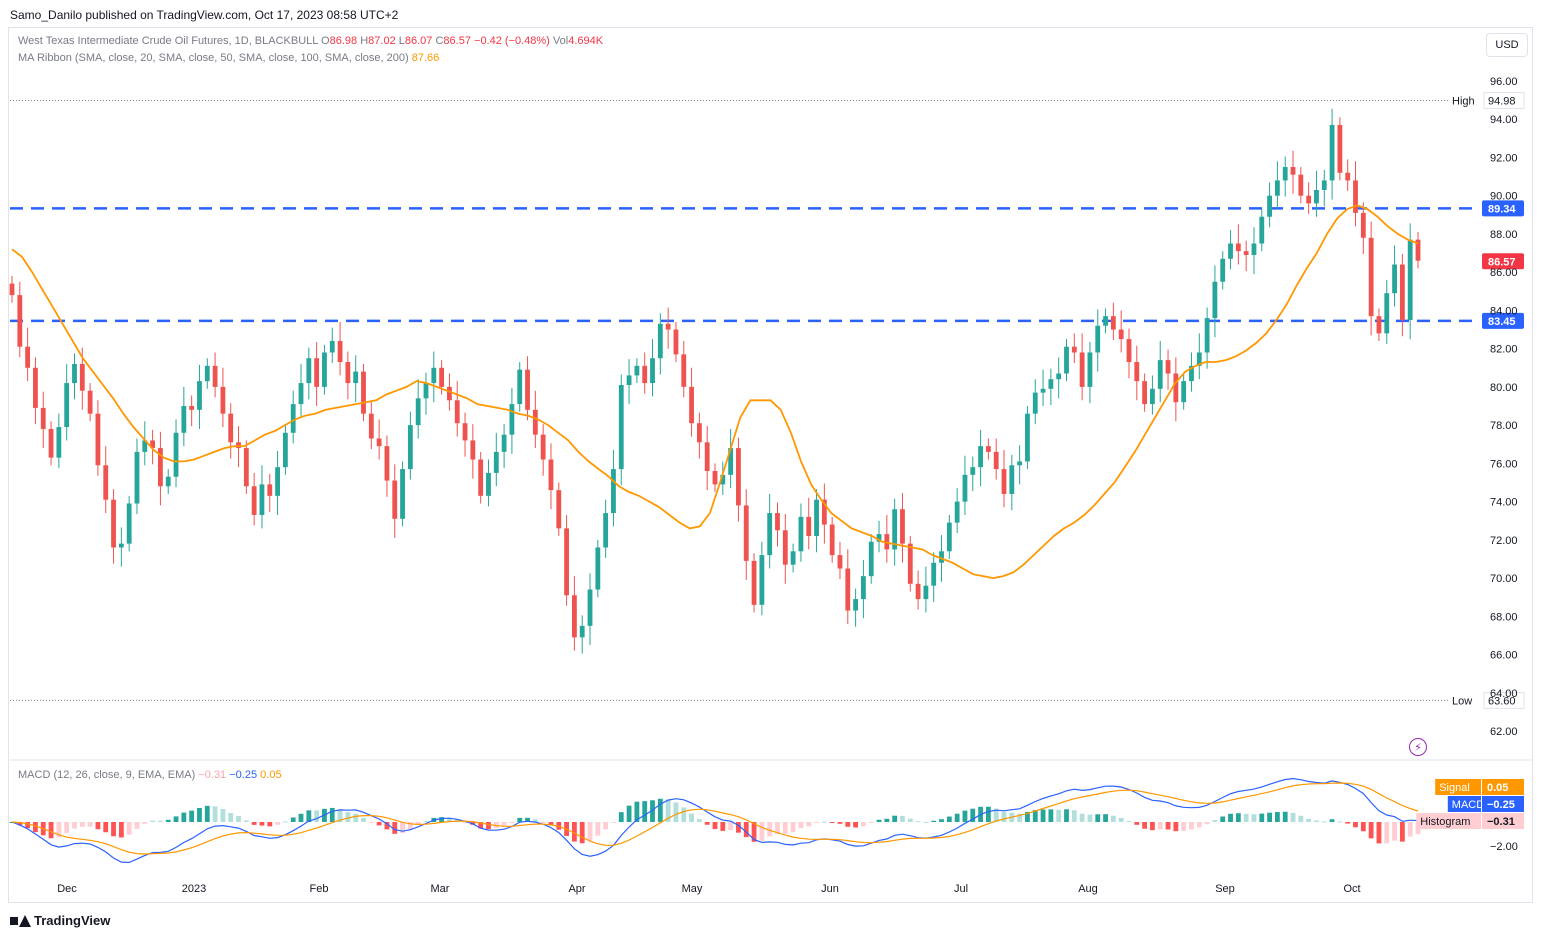  What do you see at coordinates (1448, 821) in the screenshot?
I see `histogram-tag-label-bg` at bounding box center [1448, 821].